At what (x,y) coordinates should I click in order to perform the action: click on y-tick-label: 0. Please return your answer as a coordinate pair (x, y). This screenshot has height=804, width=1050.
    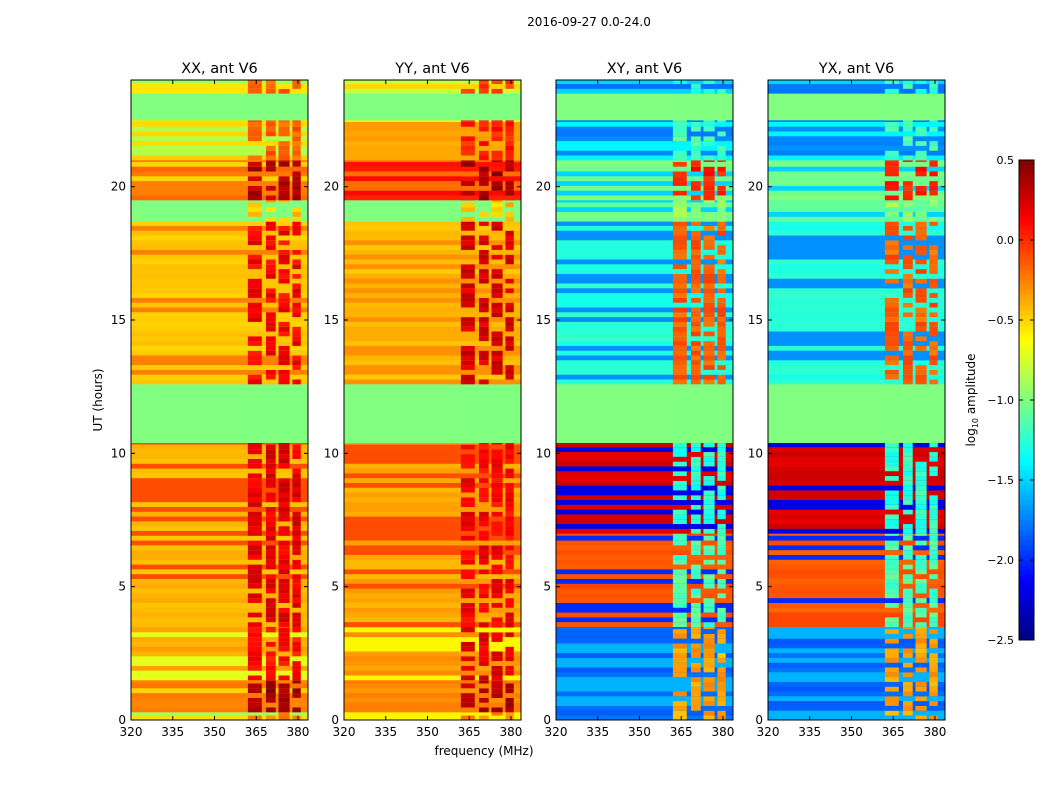
    Looking at the image, I should click on (759, 720).